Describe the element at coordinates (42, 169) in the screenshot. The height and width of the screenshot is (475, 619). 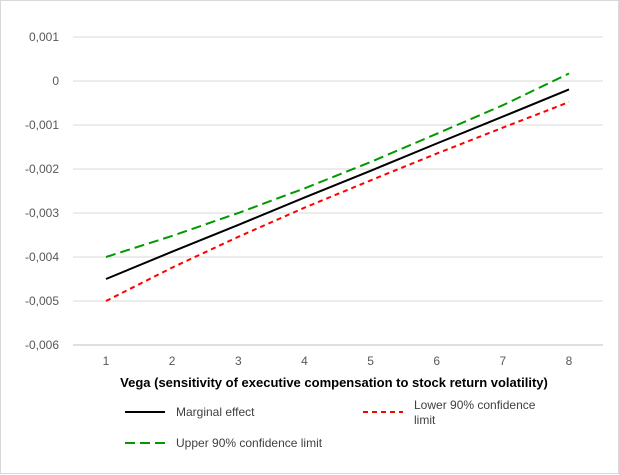
I see `y-tick-label: -0,002` at that location.